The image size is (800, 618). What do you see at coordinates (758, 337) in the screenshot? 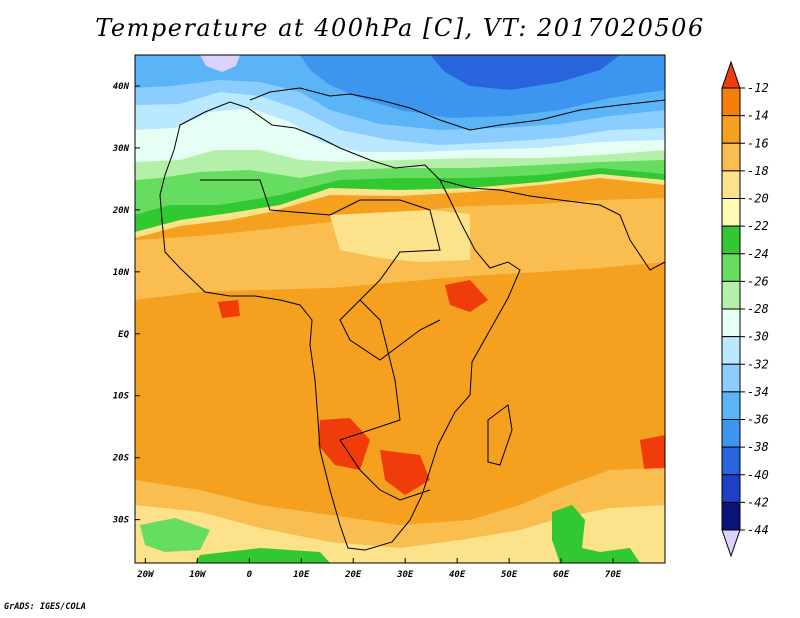
I see `colorbar-label: -30` at bounding box center [758, 337].